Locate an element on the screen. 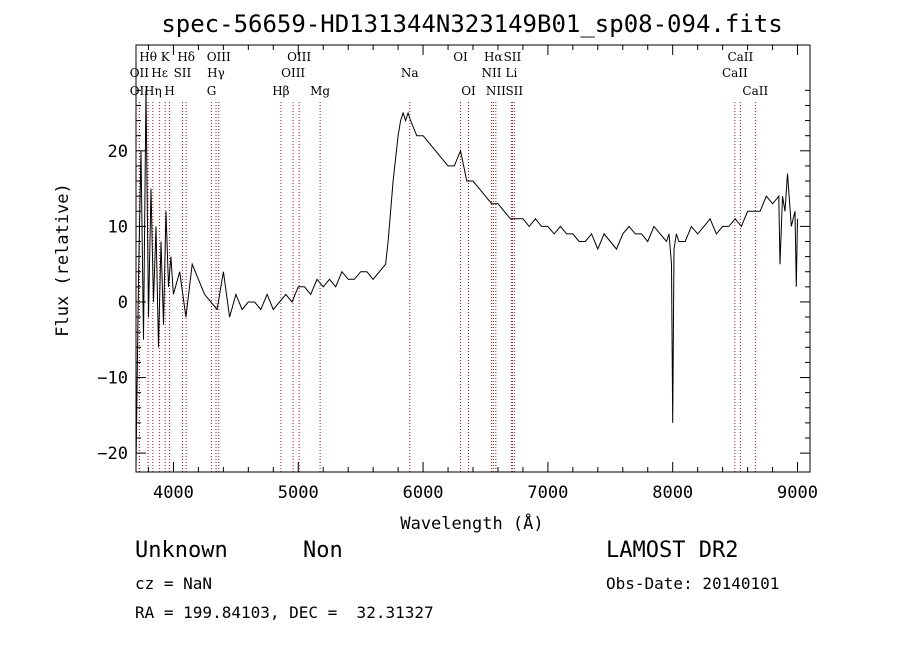 The image size is (900, 649). spectral-line-label: Hα is located at coordinates (493, 57).